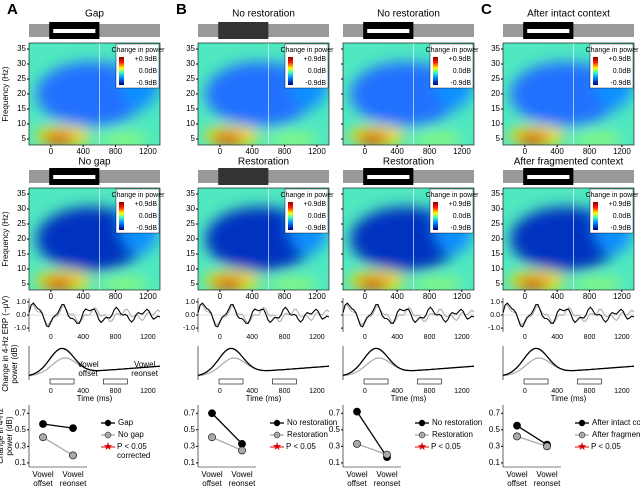 The height and width of the screenshot is (489, 640). I want to click on y-axis-label: ERP (−μV), so click(5, 314).